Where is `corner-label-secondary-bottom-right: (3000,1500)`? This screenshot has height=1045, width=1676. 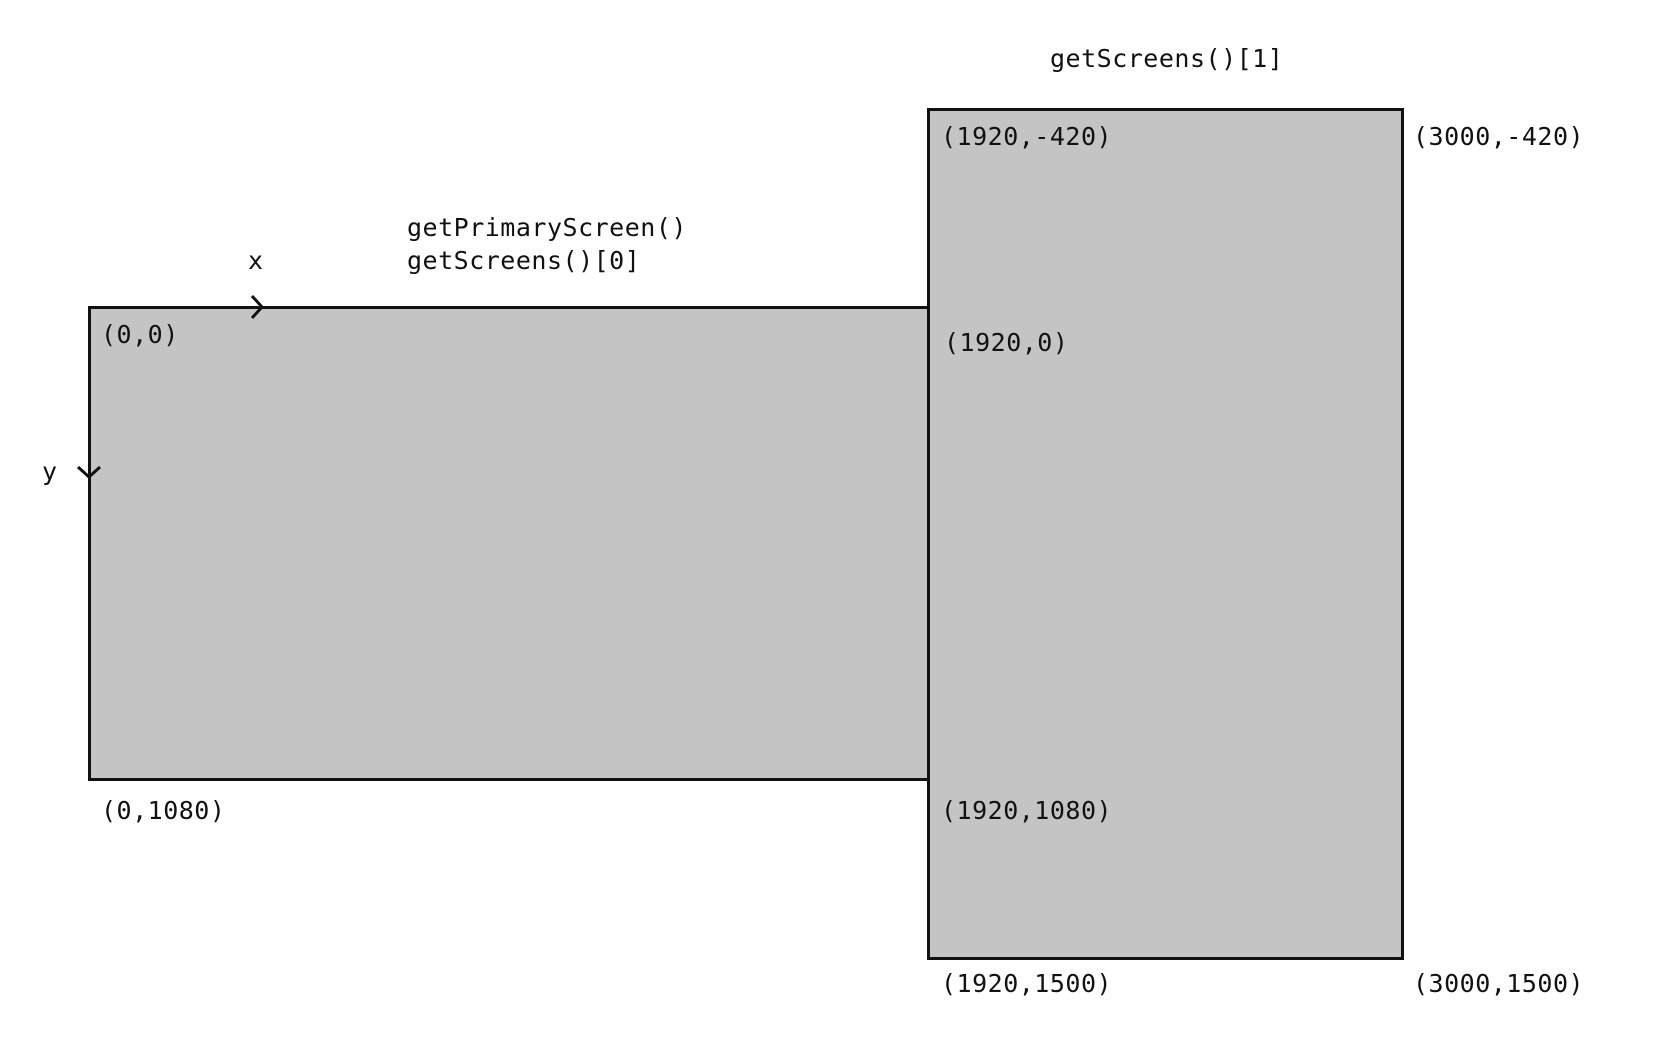 corner-label-secondary-bottom-right: (3000,1500) is located at coordinates (1499, 983).